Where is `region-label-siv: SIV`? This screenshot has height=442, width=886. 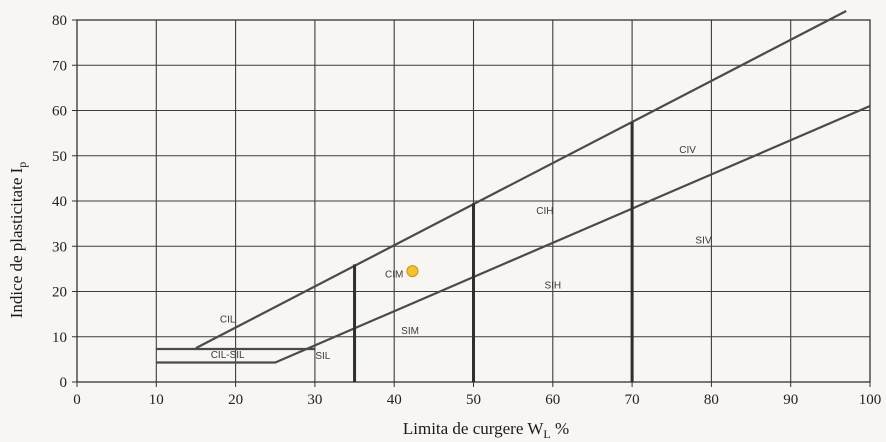
region-label-siv: SIV is located at coordinates (703, 240).